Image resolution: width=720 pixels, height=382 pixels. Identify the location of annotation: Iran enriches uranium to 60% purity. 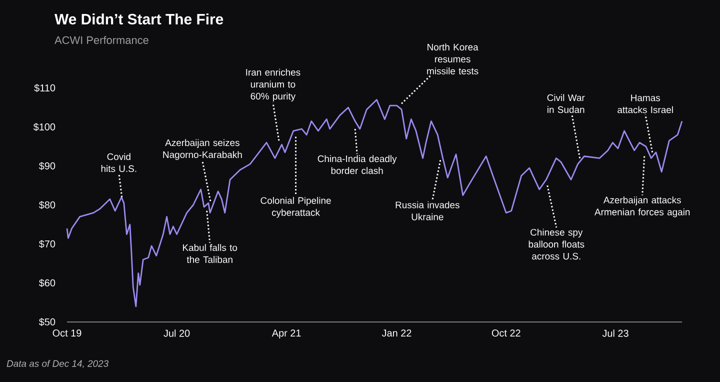
(273, 85).